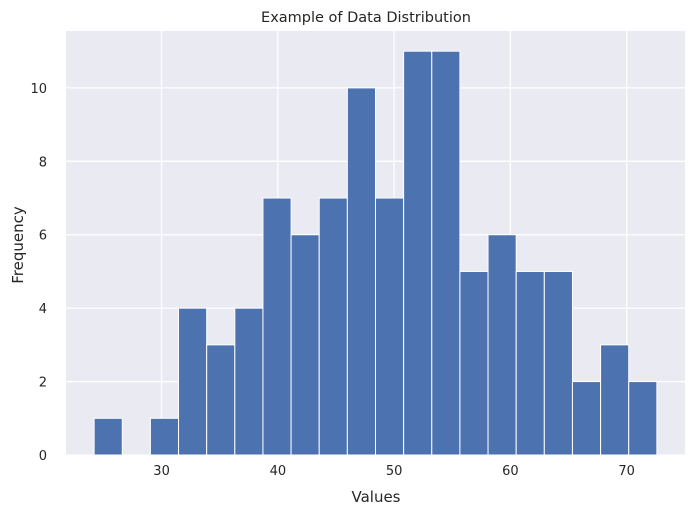  What do you see at coordinates (38, 273) in the screenshot?
I see `y-axis-ticks: 0 2 4 6 8 10` at bounding box center [38, 273].